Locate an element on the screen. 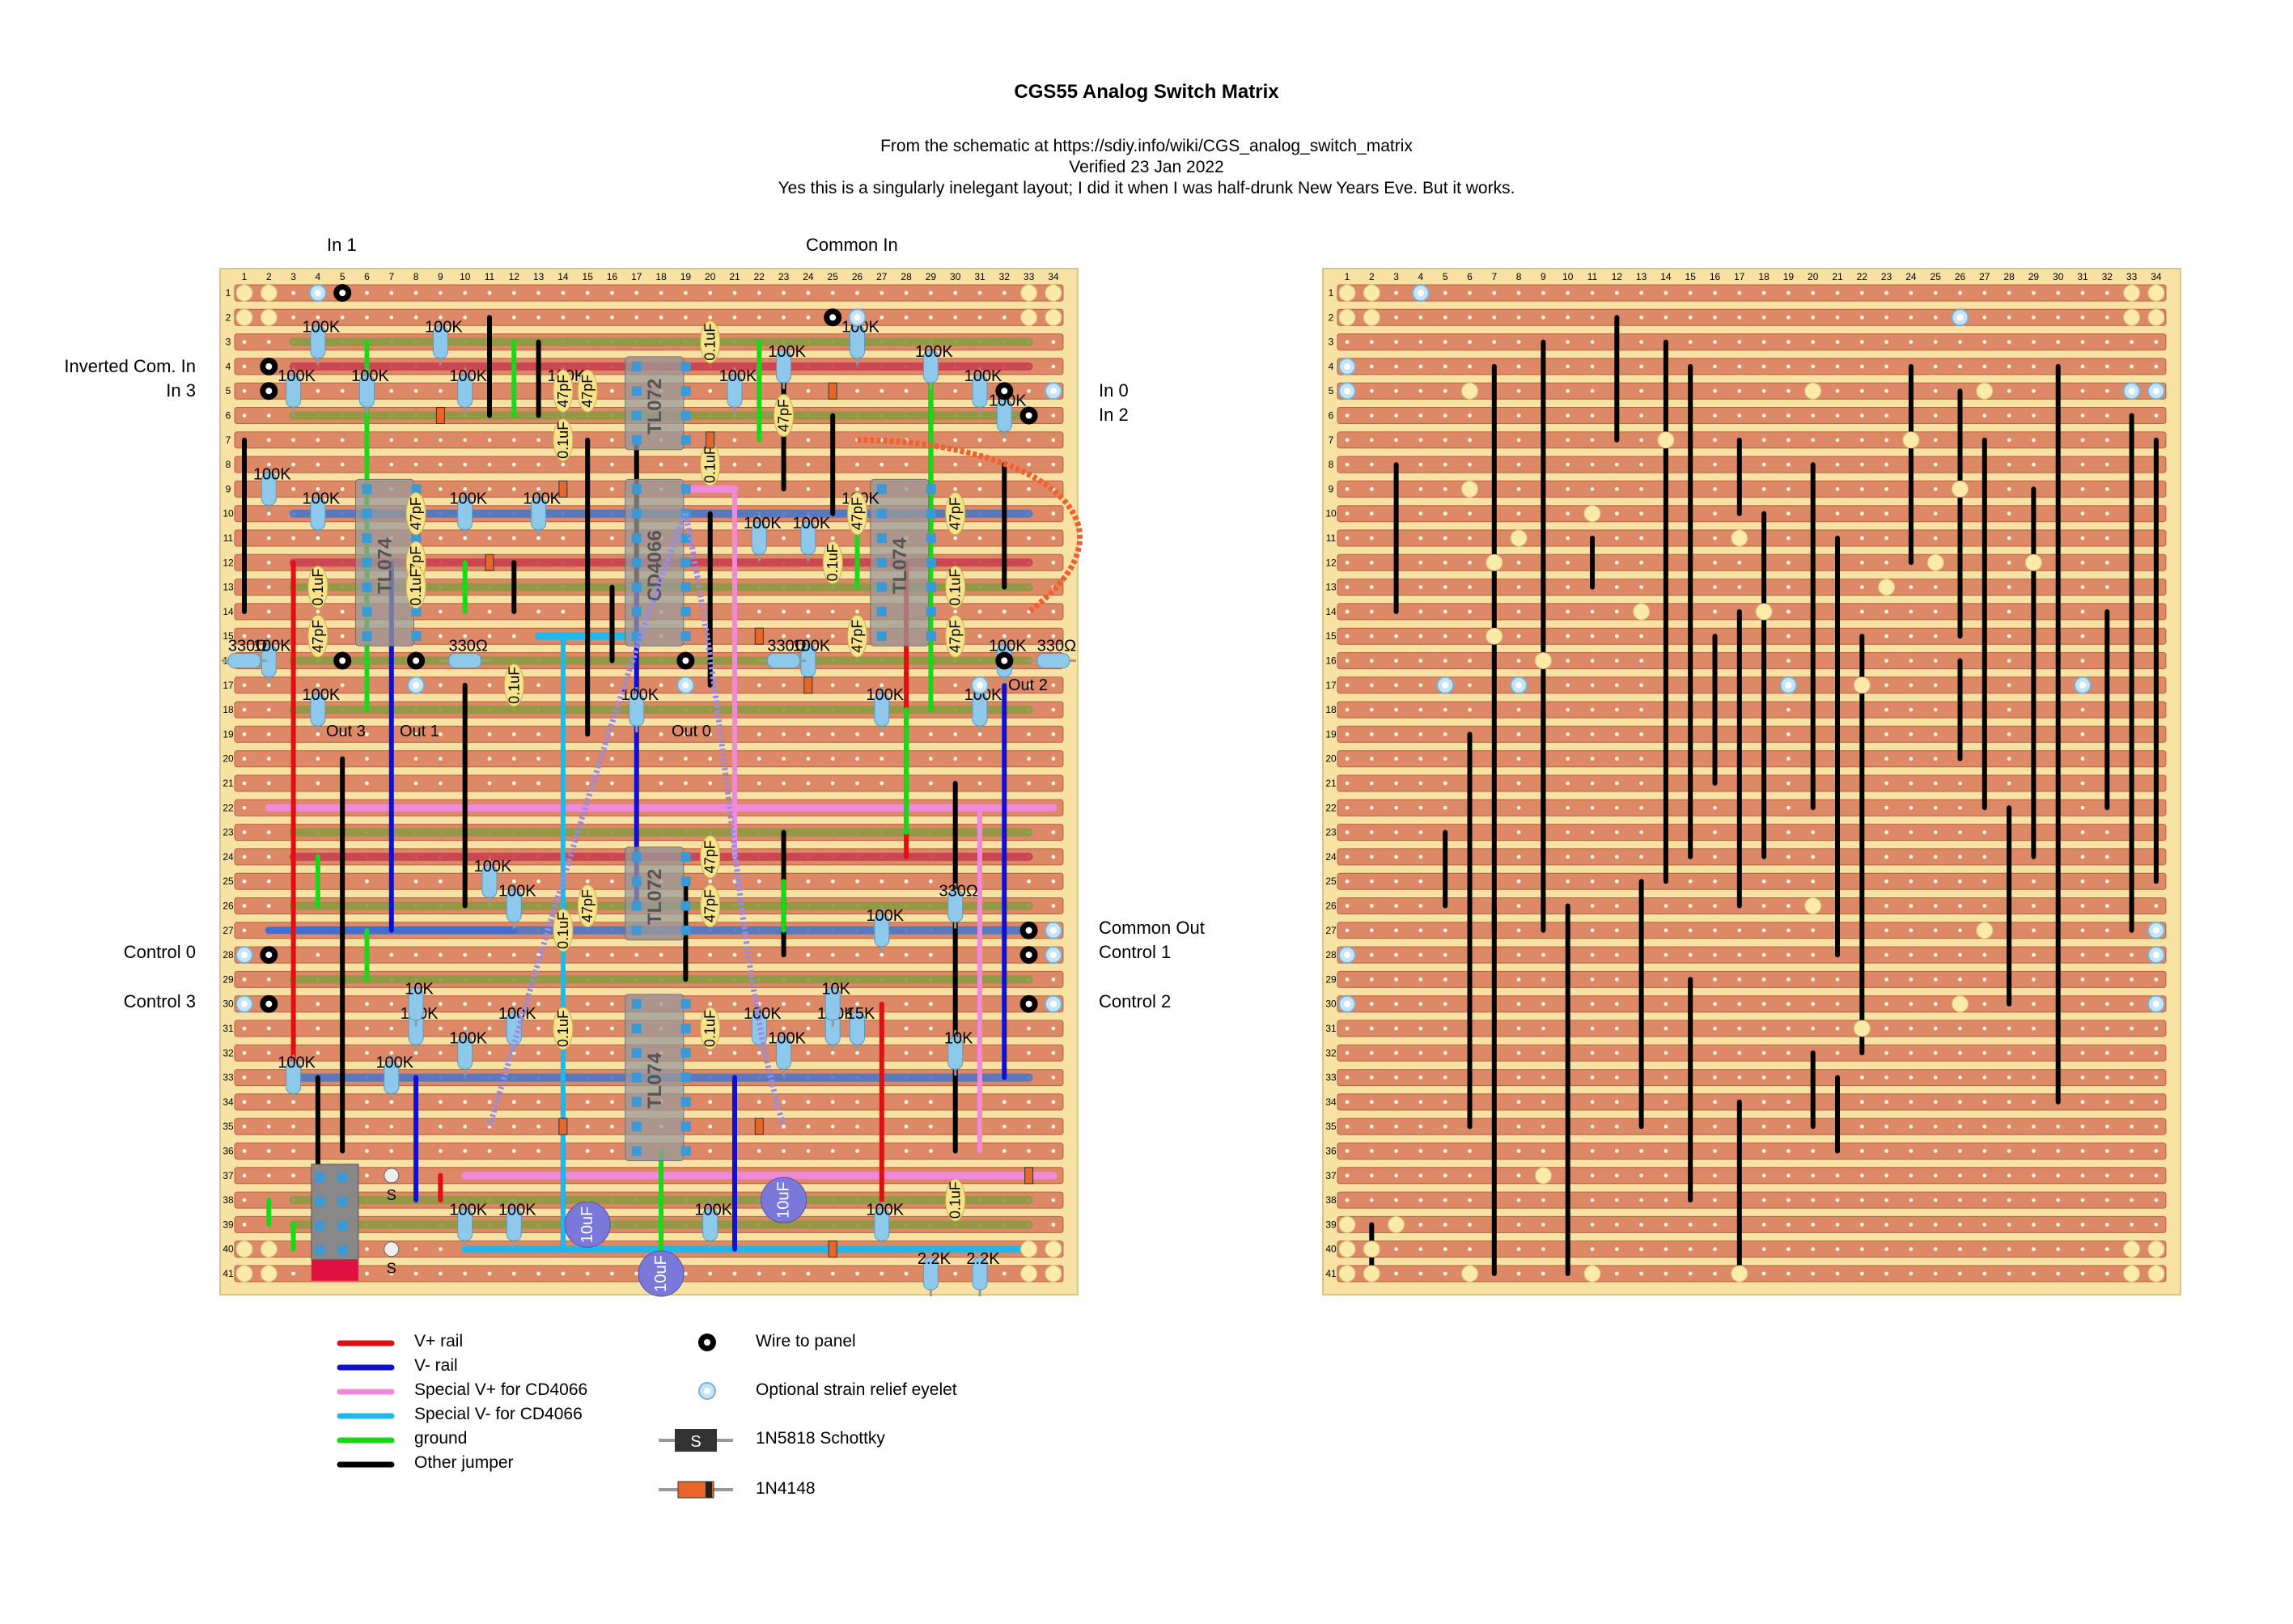 This screenshot has width=2293, height=1624. row-number: 28 is located at coordinates (1331, 954).